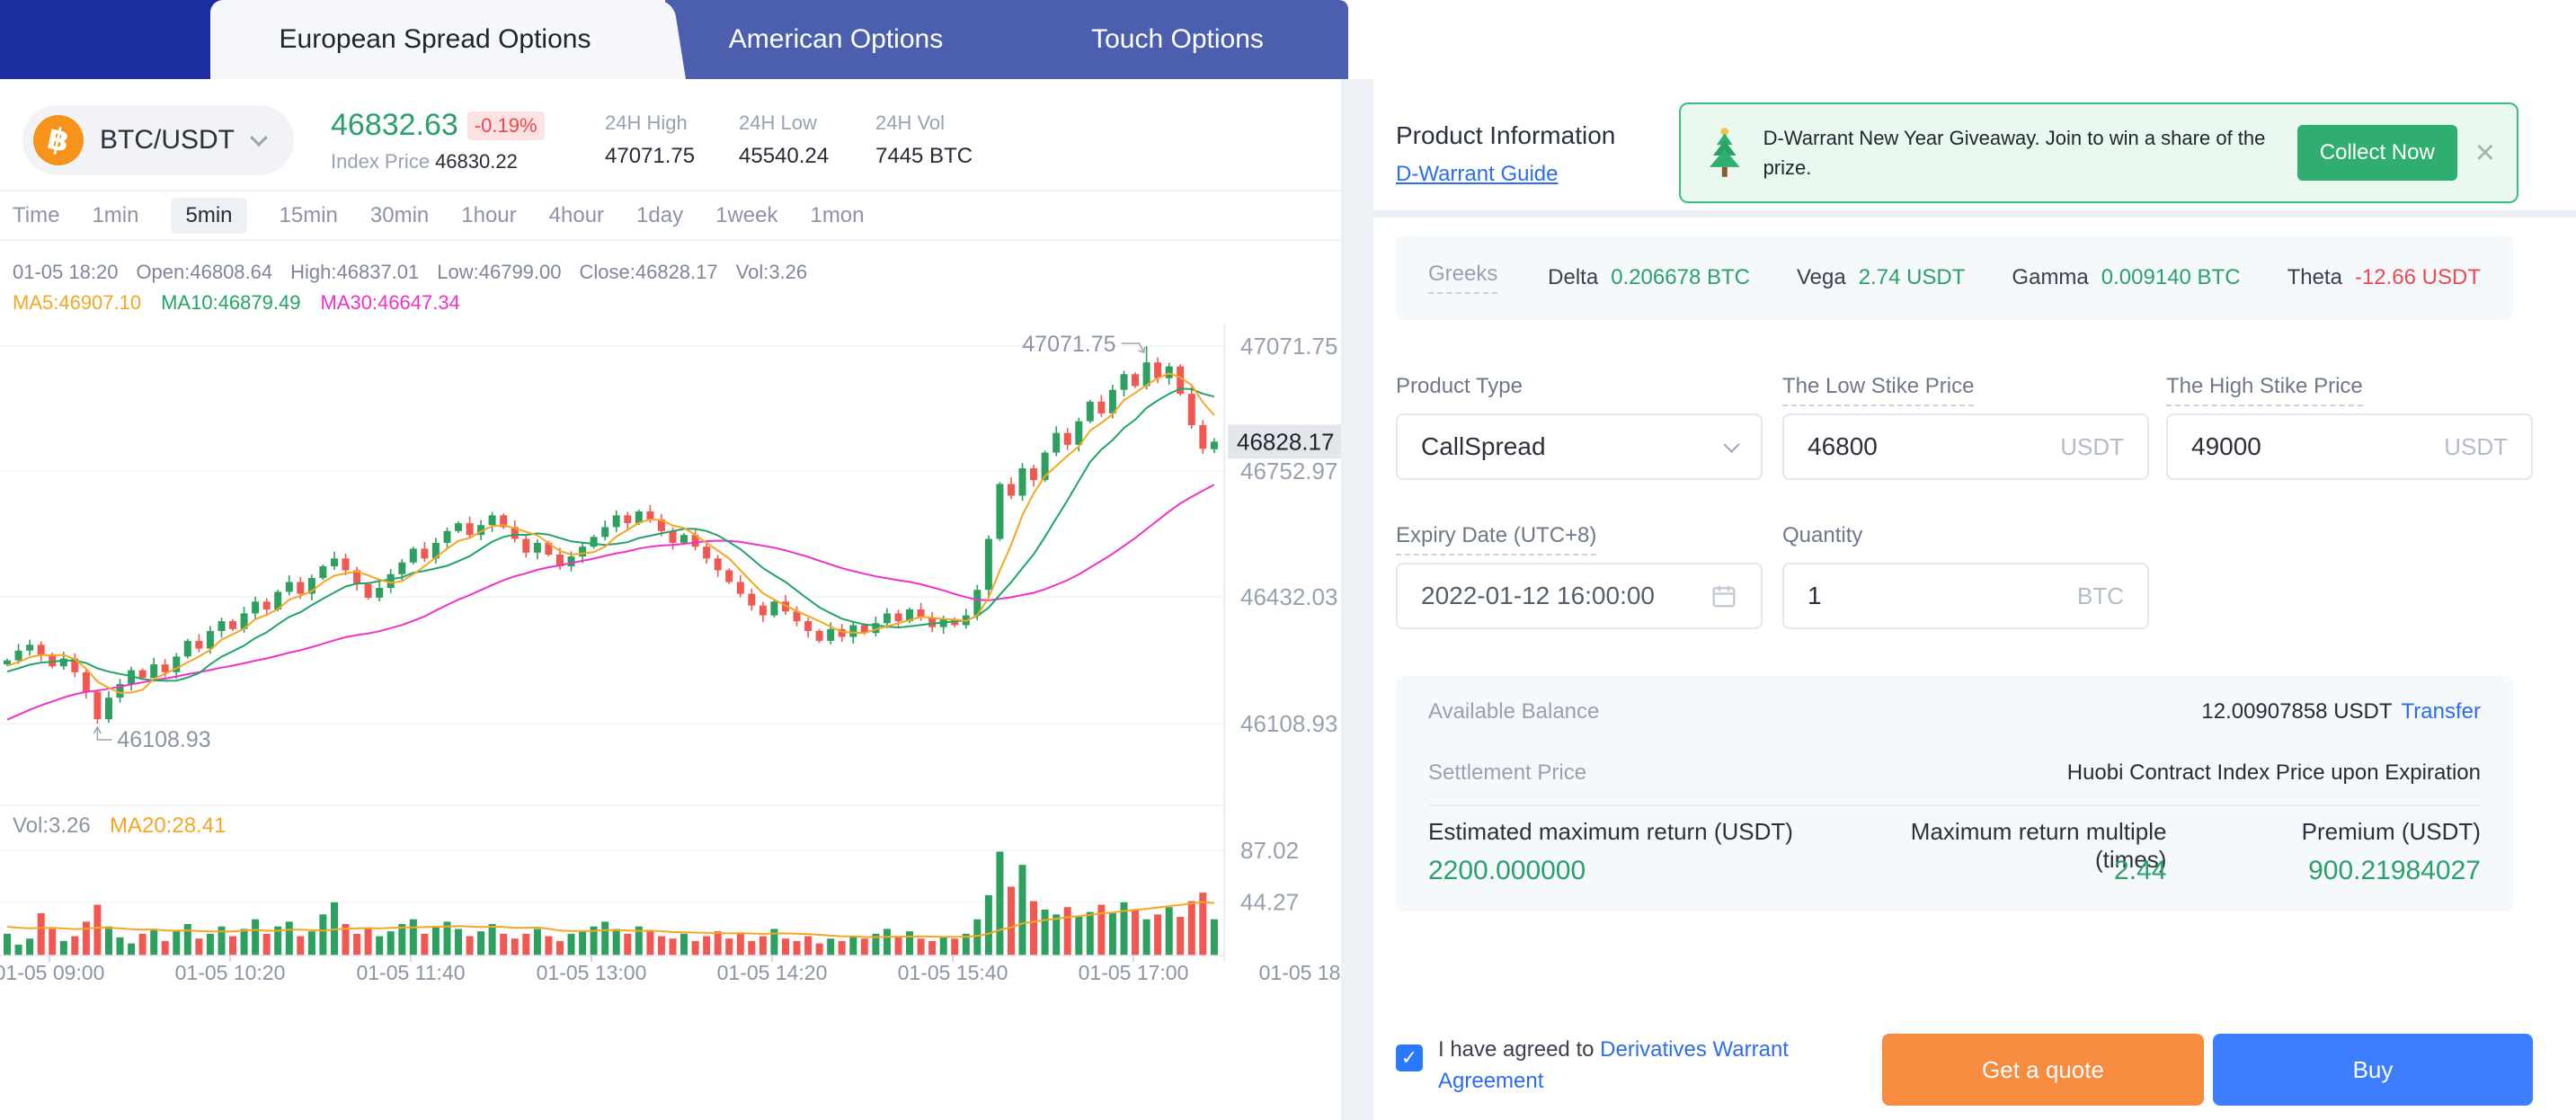 The height and width of the screenshot is (1120, 2576). Describe the element at coordinates (1288, 596) in the screenshot. I see `svg-text: 46432.03` at that location.